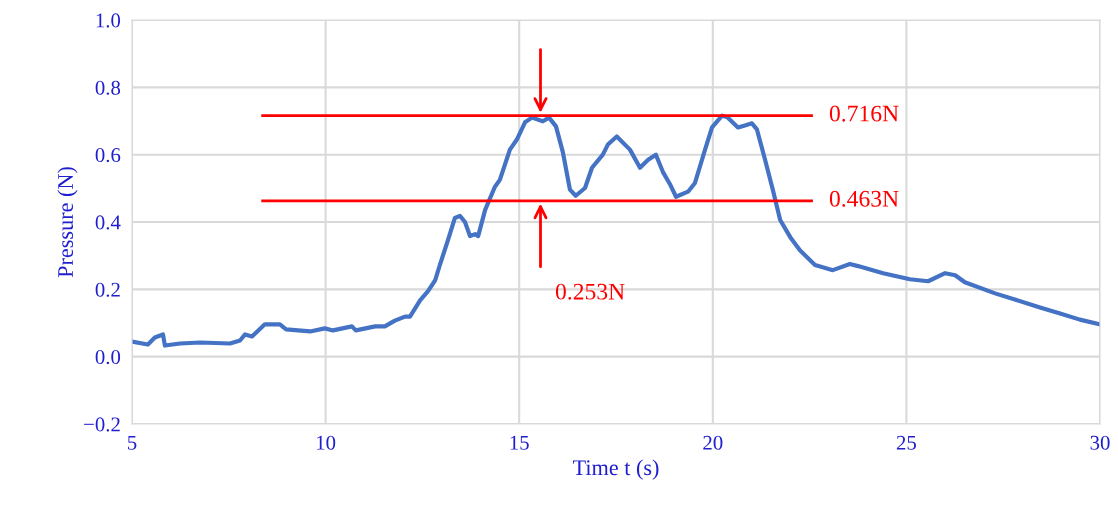  I want to click on x-axis-title: Time t (s), so click(615, 469).